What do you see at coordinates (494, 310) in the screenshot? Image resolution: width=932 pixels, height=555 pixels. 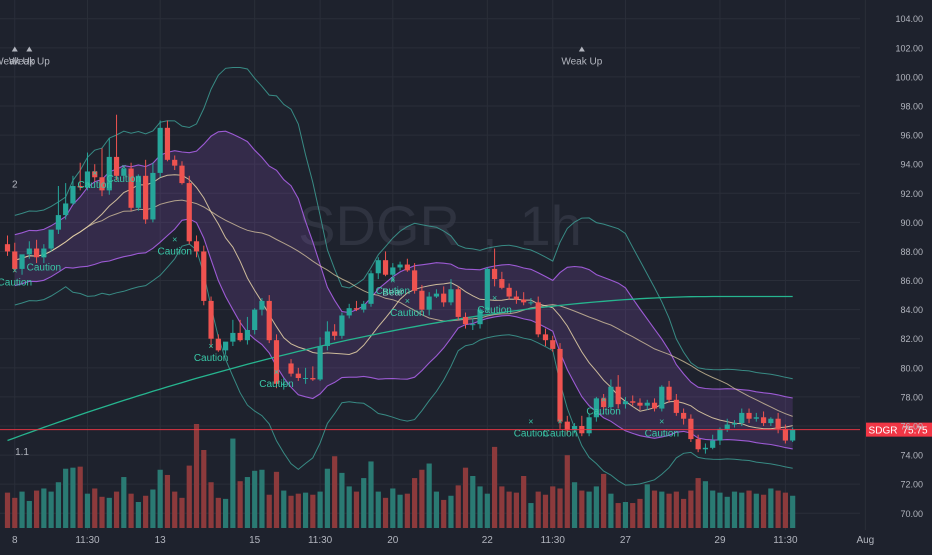 I see `caution-label: Caution` at bounding box center [494, 310].